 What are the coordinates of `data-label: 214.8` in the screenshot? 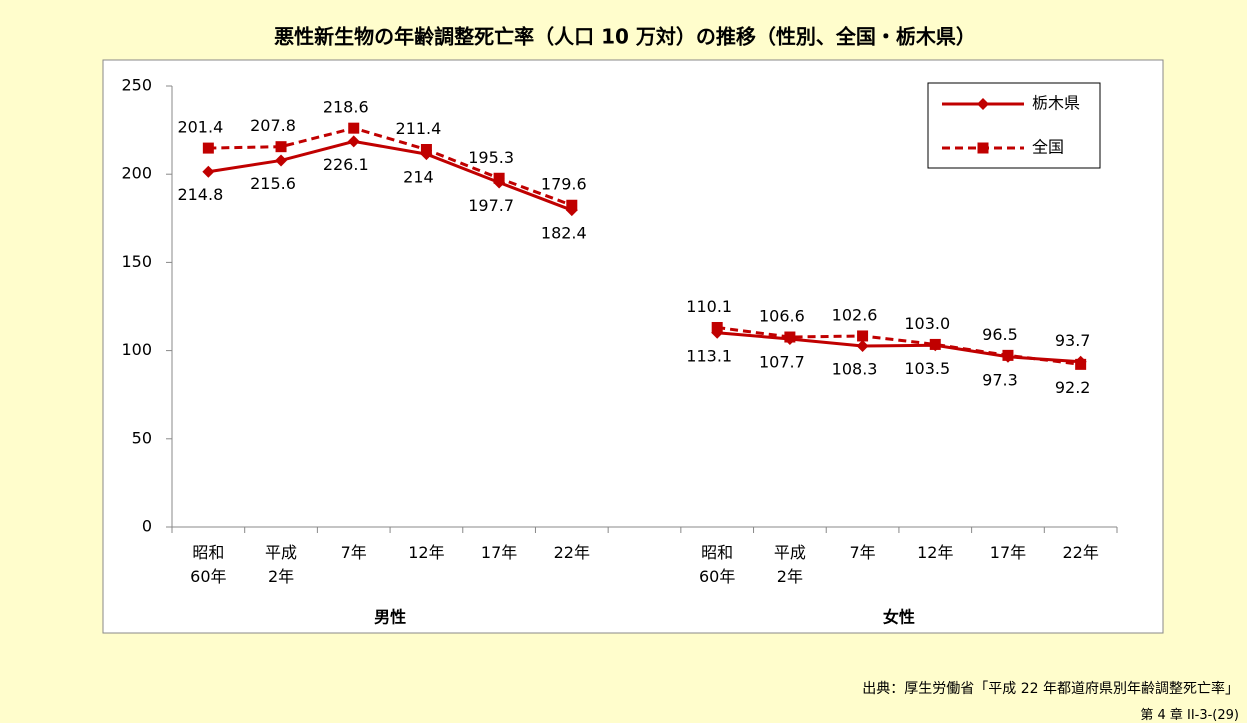 It's located at (200, 194).